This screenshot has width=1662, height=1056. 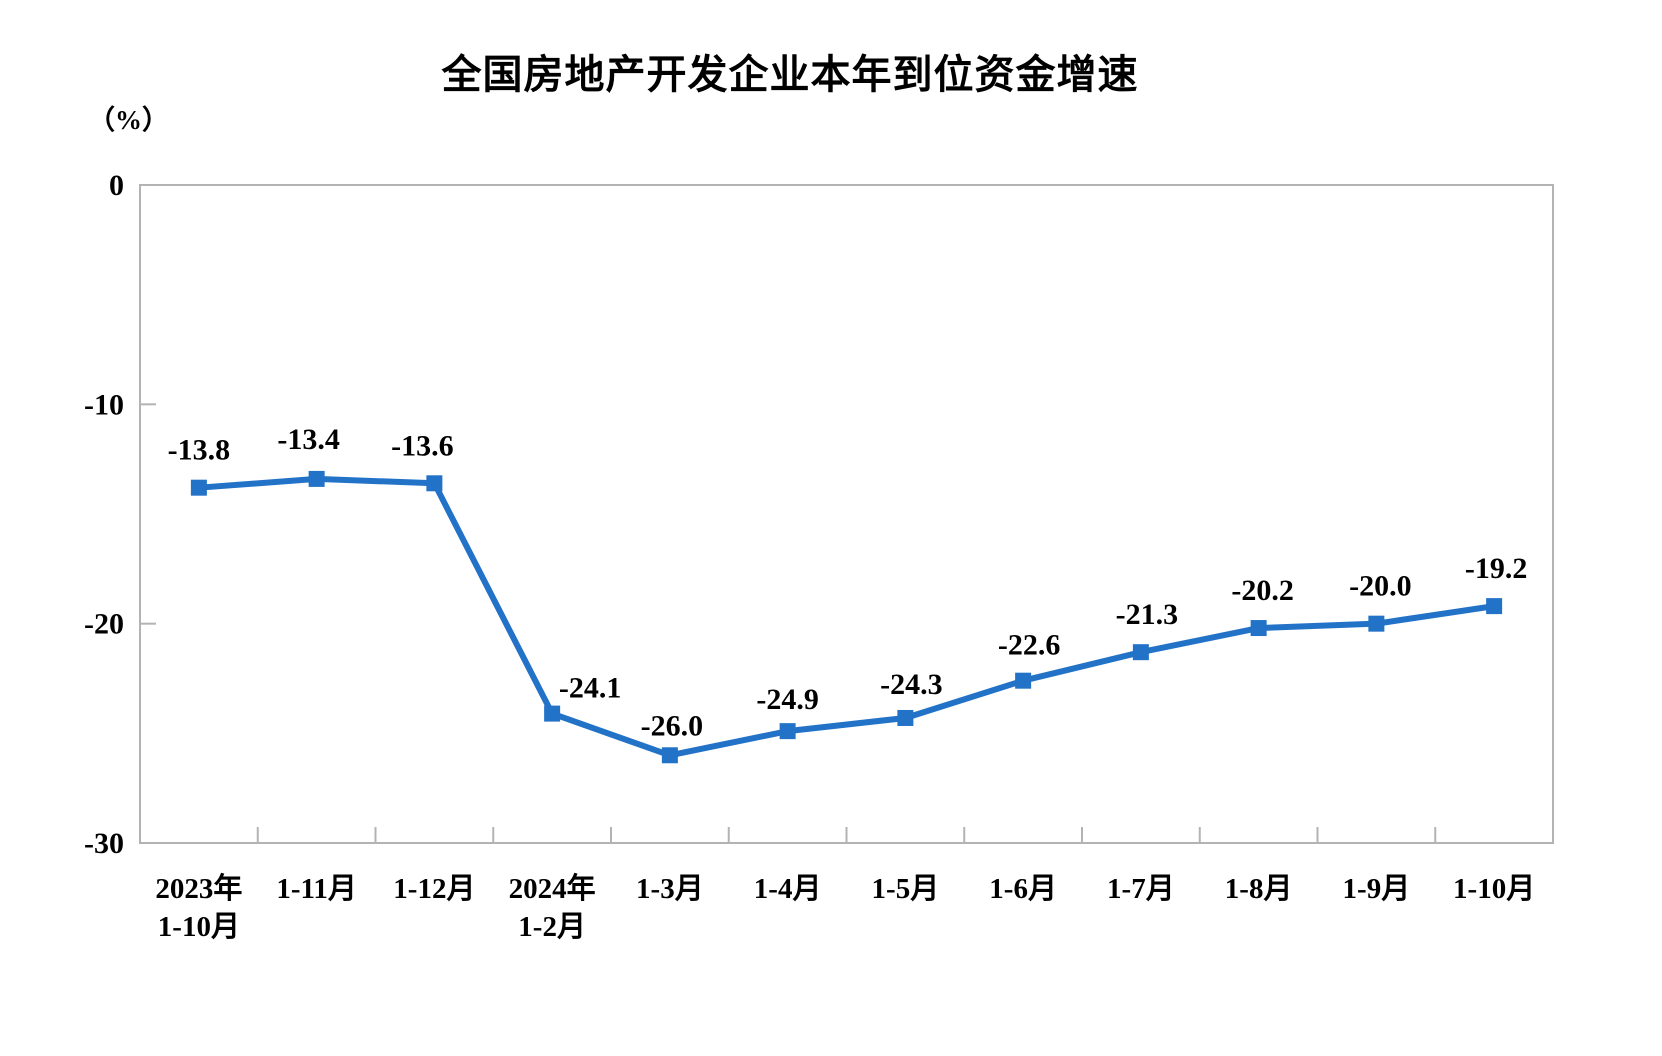 I want to click on x-axis-category-label: 1-7月, so click(x=1141, y=889).